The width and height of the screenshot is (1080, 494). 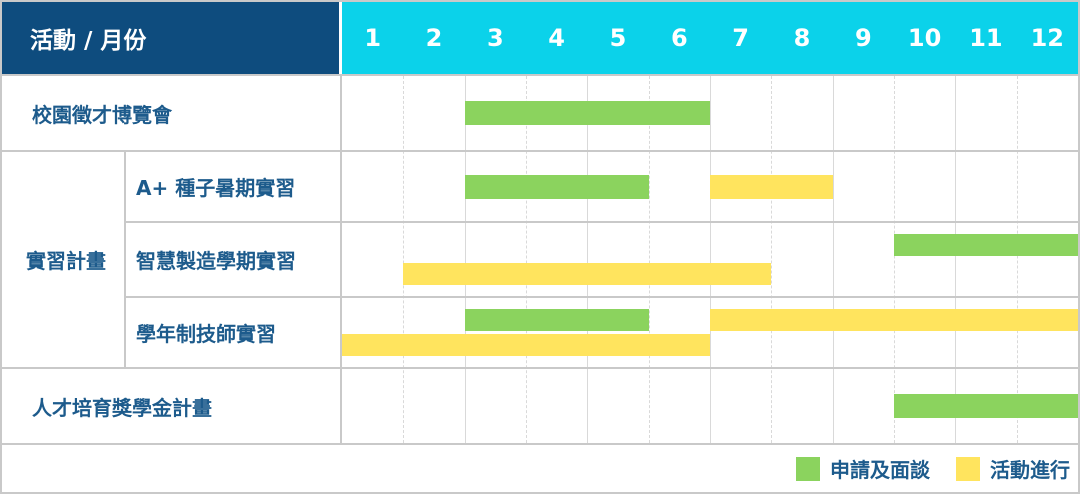 What do you see at coordinates (924, 38) in the screenshot?
I see `month-header-10: 10` at bounding box center [924, 38].